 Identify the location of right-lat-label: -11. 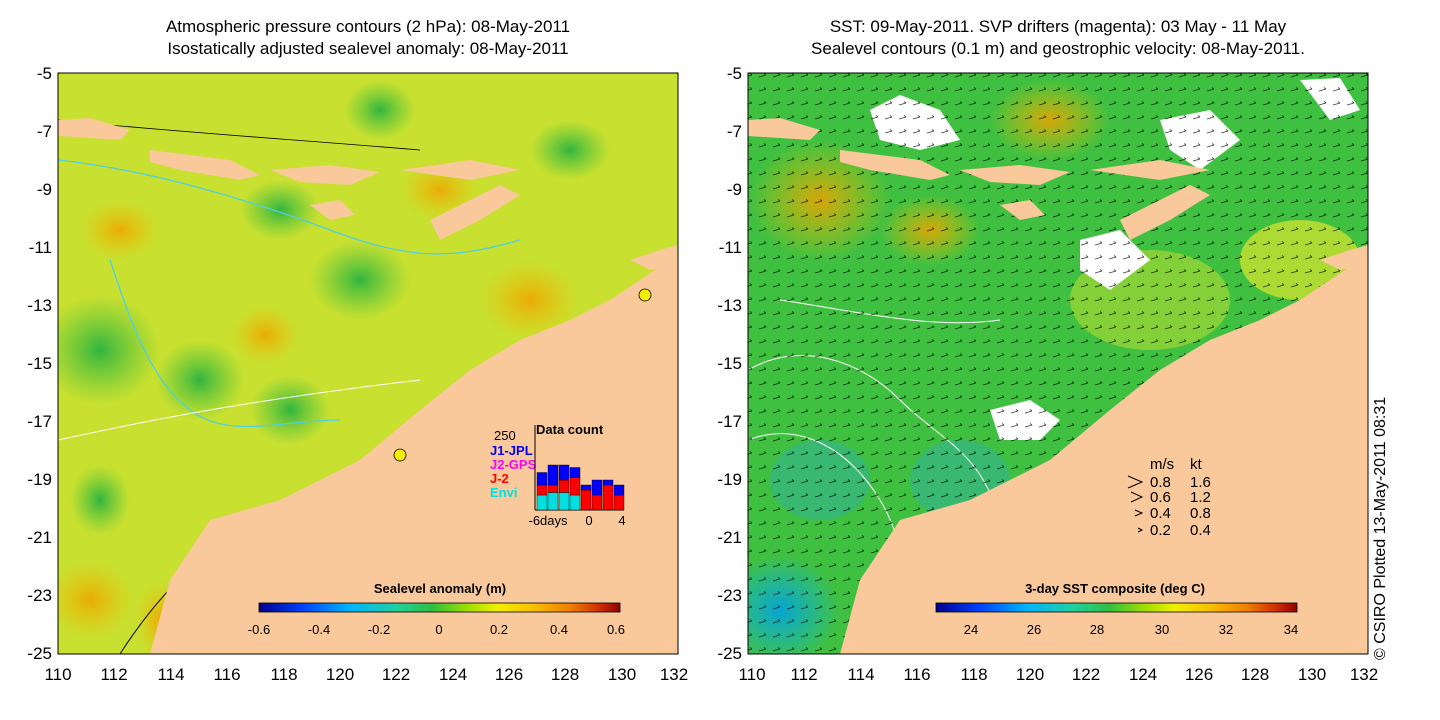
(730, 247).